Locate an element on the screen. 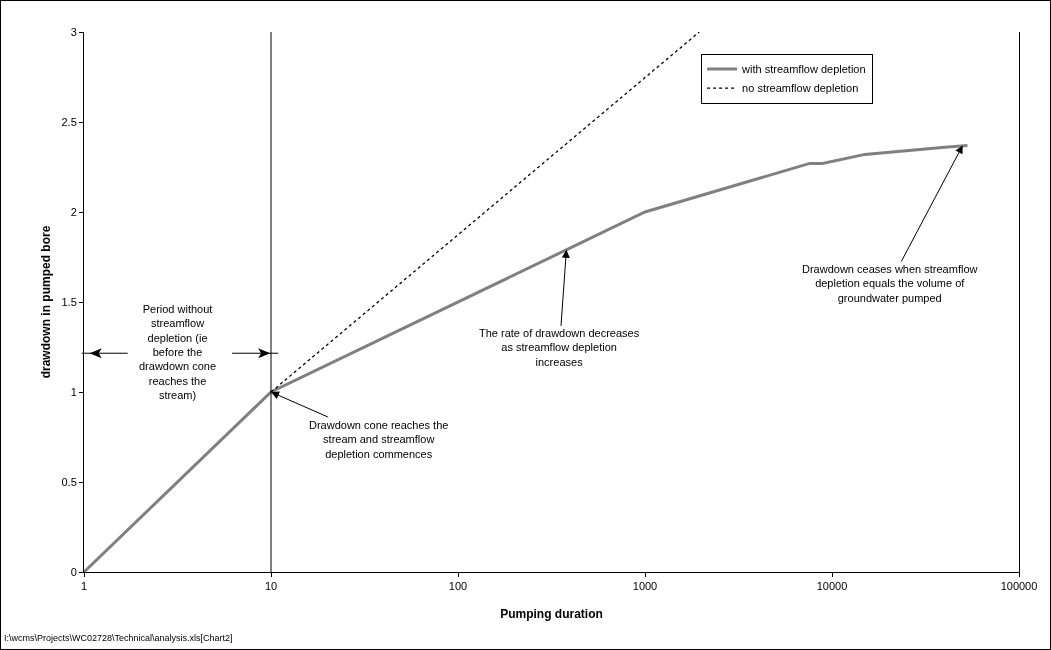 This screenshot has width=1051, height=650. x-tick-label: 10000 is located at coordinates (832, 586).